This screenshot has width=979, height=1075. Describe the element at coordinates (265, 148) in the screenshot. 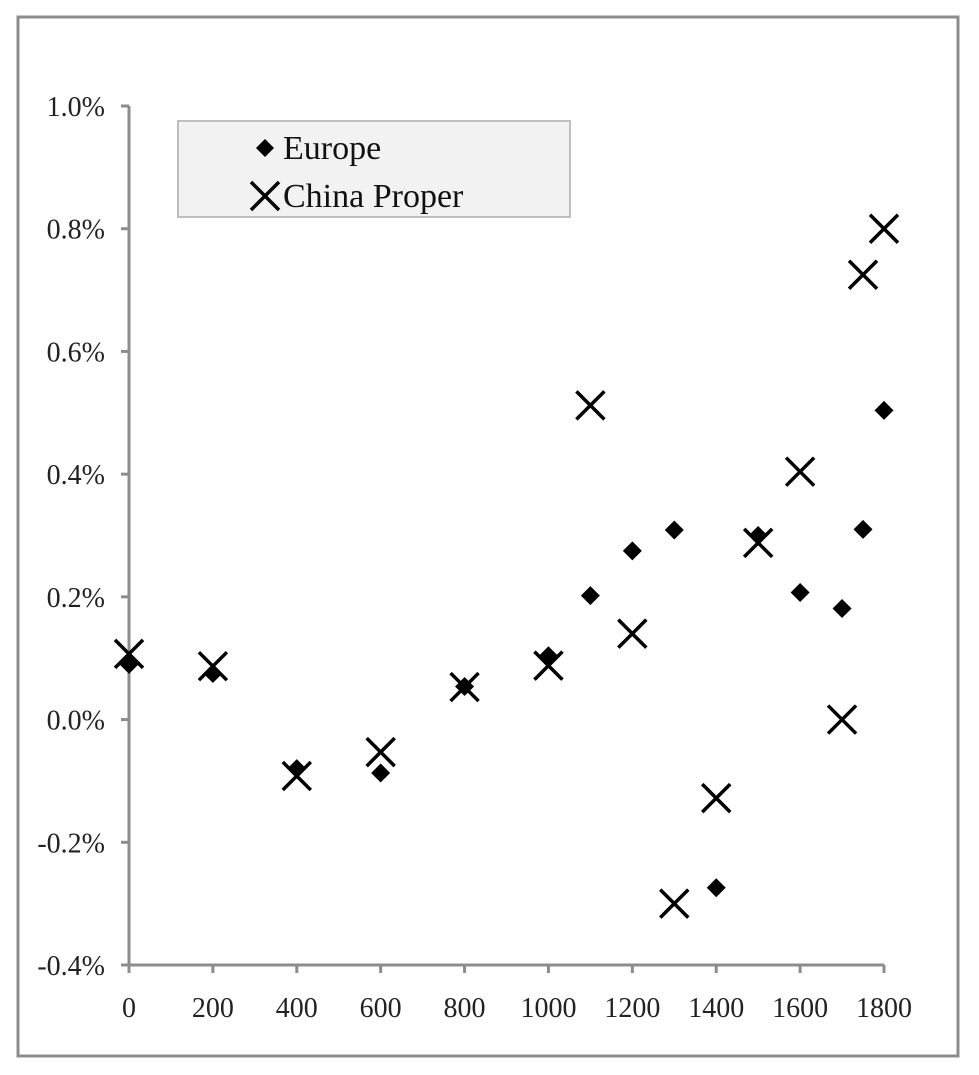

I see `legend-marker-europe` at that location.